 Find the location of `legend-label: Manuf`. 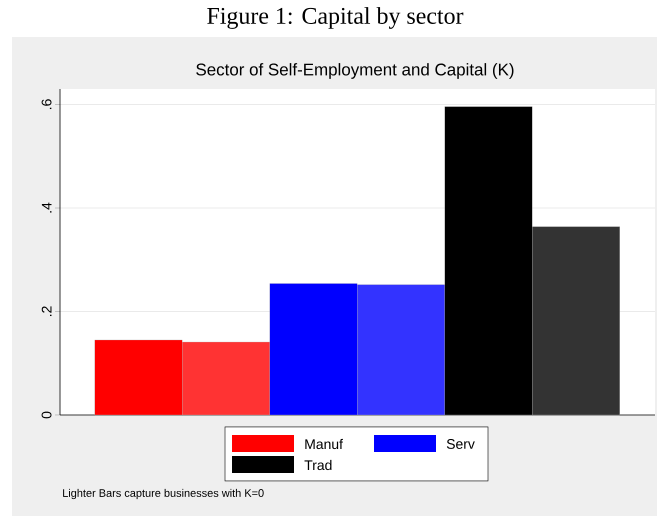

legend-label: Manuf is located at coordinates (324, 444).